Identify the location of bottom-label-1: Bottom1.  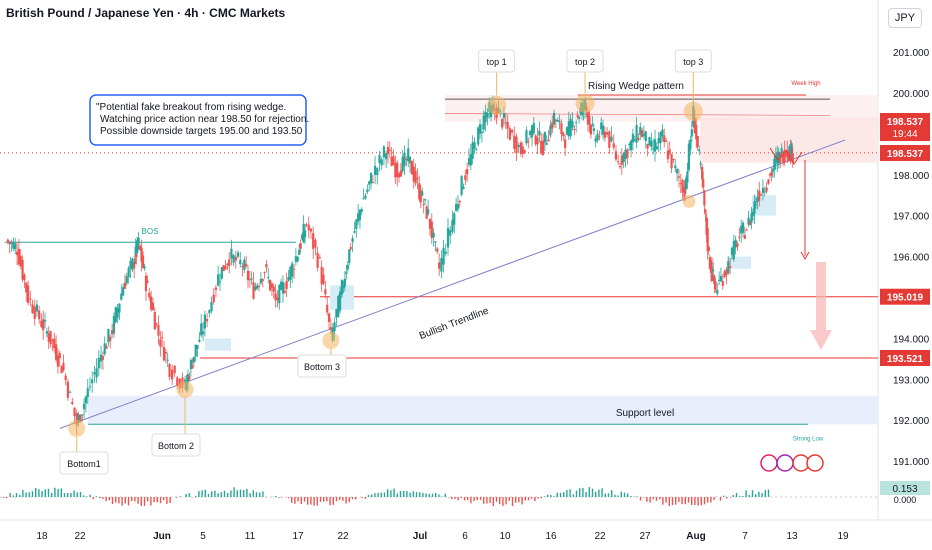
(84, 464).